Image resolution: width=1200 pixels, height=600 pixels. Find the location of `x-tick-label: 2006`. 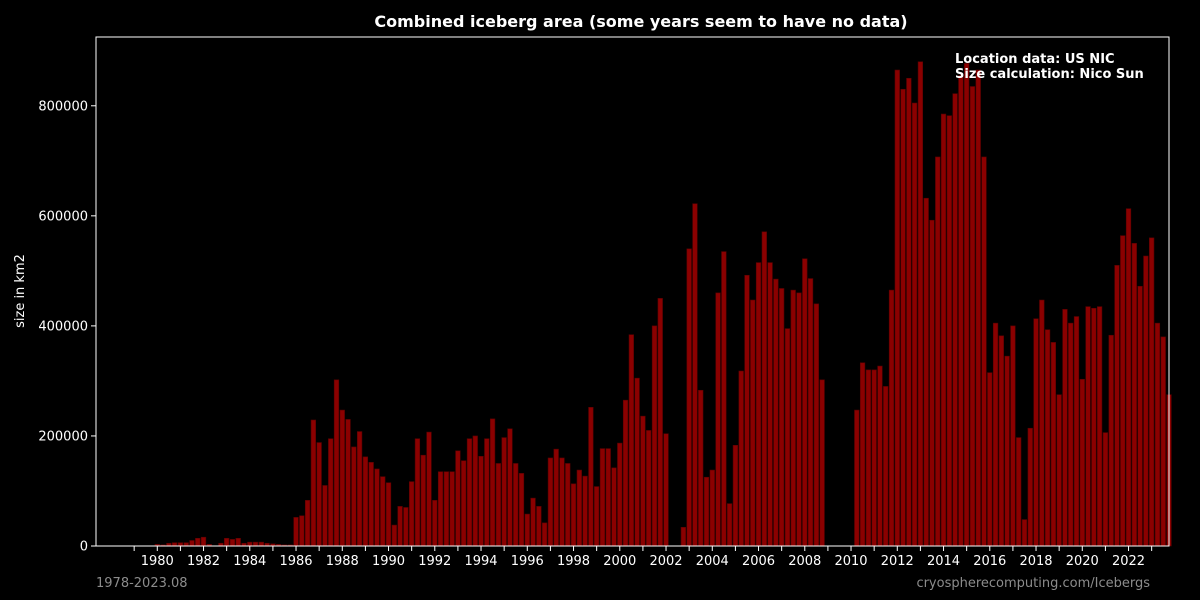

x-tick-label: 2006 is located at coordinates (758, 561).